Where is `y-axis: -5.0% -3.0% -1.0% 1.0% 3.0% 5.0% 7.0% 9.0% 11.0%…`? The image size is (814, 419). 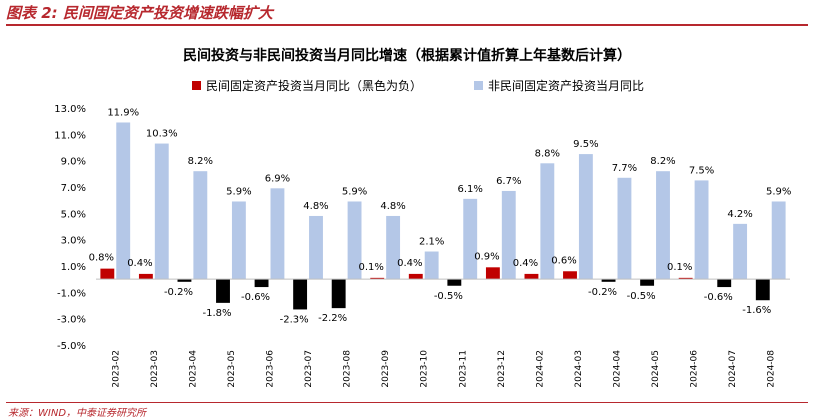
y-axis: -5.0% -3.0% -1.0% 1.0% 3.0% 5.0% 7.0% 9.0% 11.0%… is located at coordinates (70, 228).